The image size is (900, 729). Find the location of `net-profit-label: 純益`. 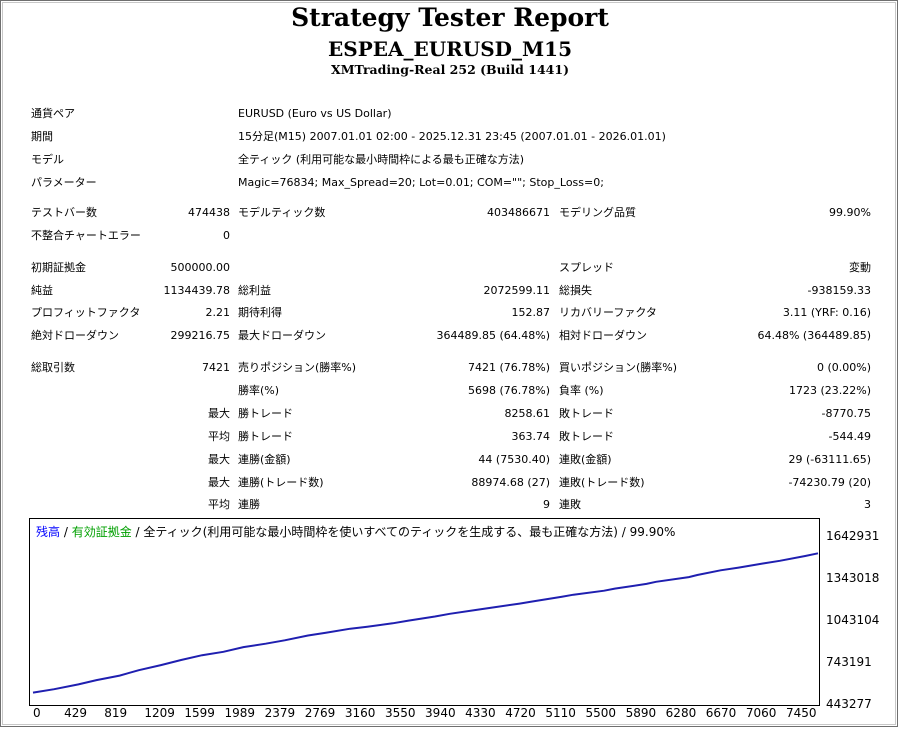

net-profit-label: 純益 is located at coordinates (42, 290).